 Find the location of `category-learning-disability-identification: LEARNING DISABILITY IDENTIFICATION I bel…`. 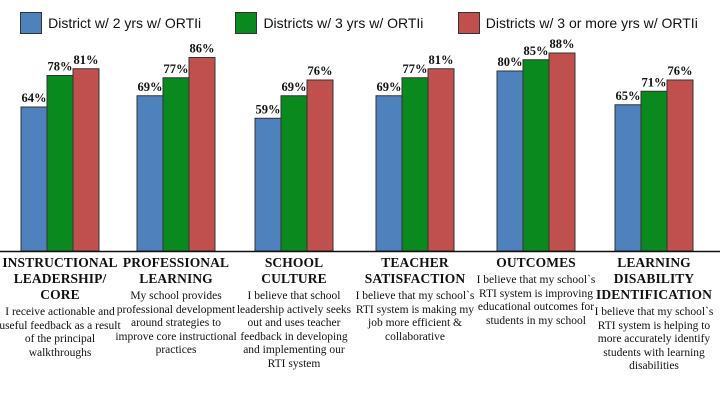

category-learning-disability-identification: LEARNING DISABILITY IDENTIFICATION I bel… is located at coordinates (654, 314).